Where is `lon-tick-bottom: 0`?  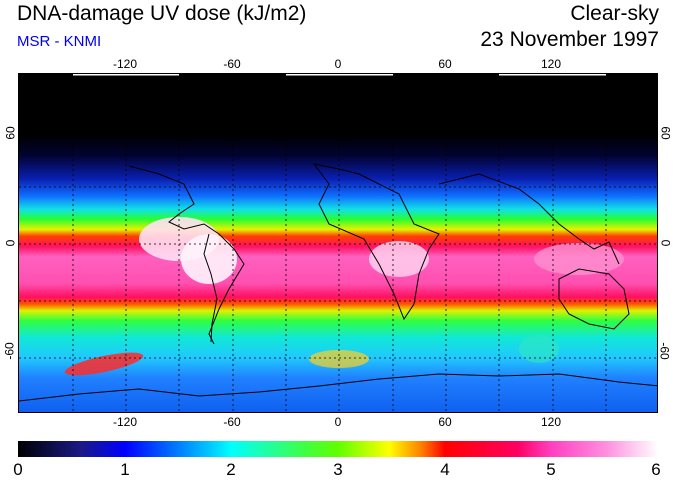 lon-tick-bottom: 0 is located at coordinates (338, 422).